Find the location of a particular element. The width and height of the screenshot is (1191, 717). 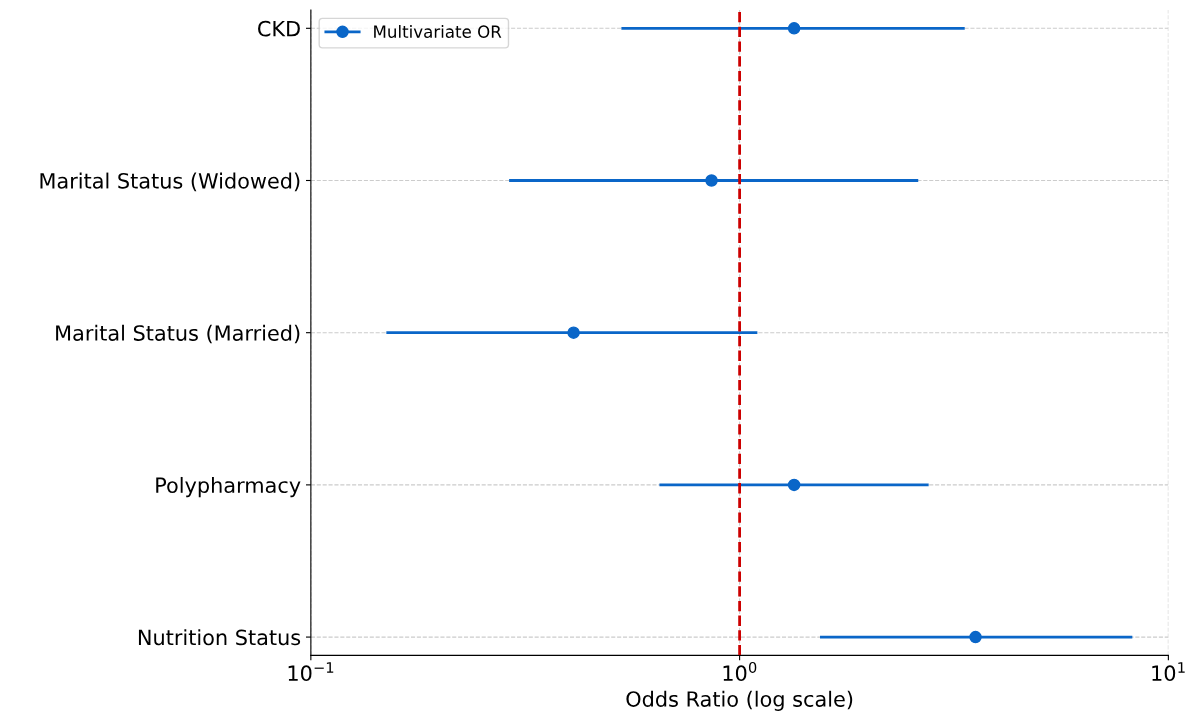

x-tick-label: 10$^{−1}$ is located at coordinates (311, 672).